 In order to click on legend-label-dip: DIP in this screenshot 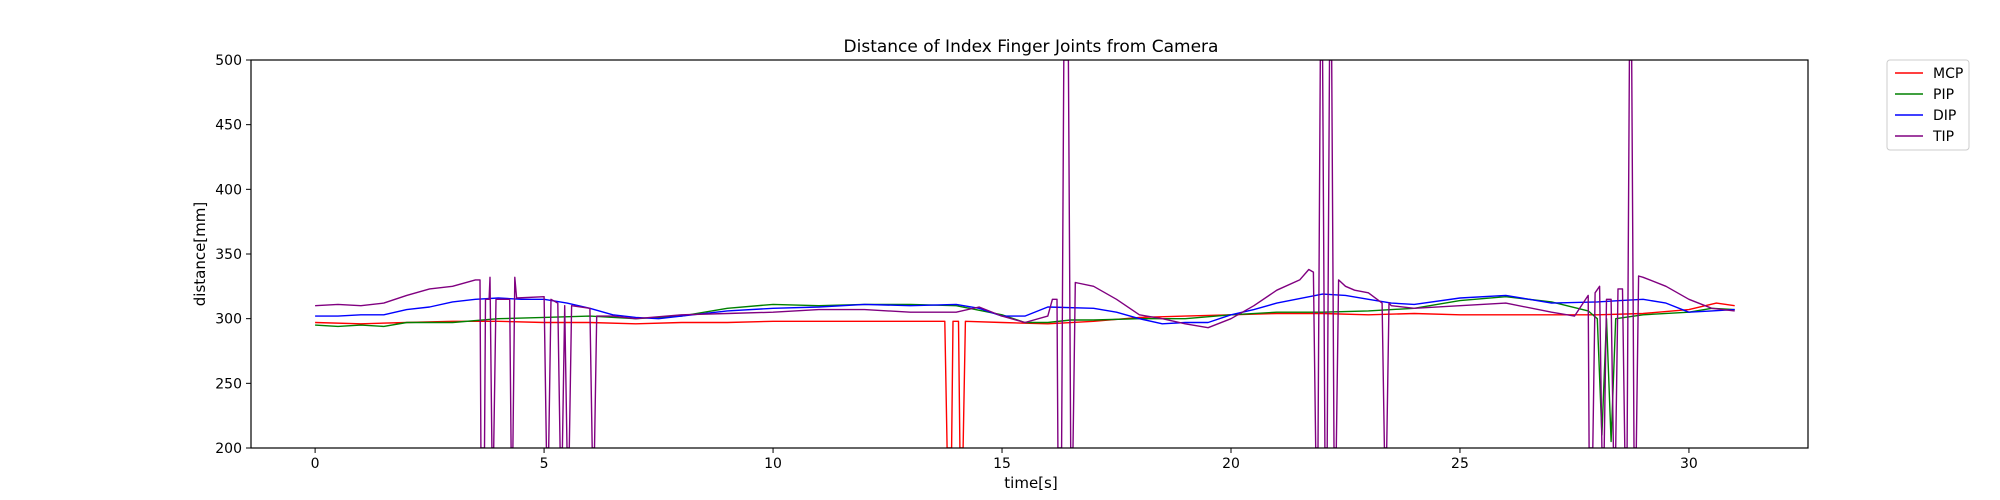, I will do `click(1944, 116)`.